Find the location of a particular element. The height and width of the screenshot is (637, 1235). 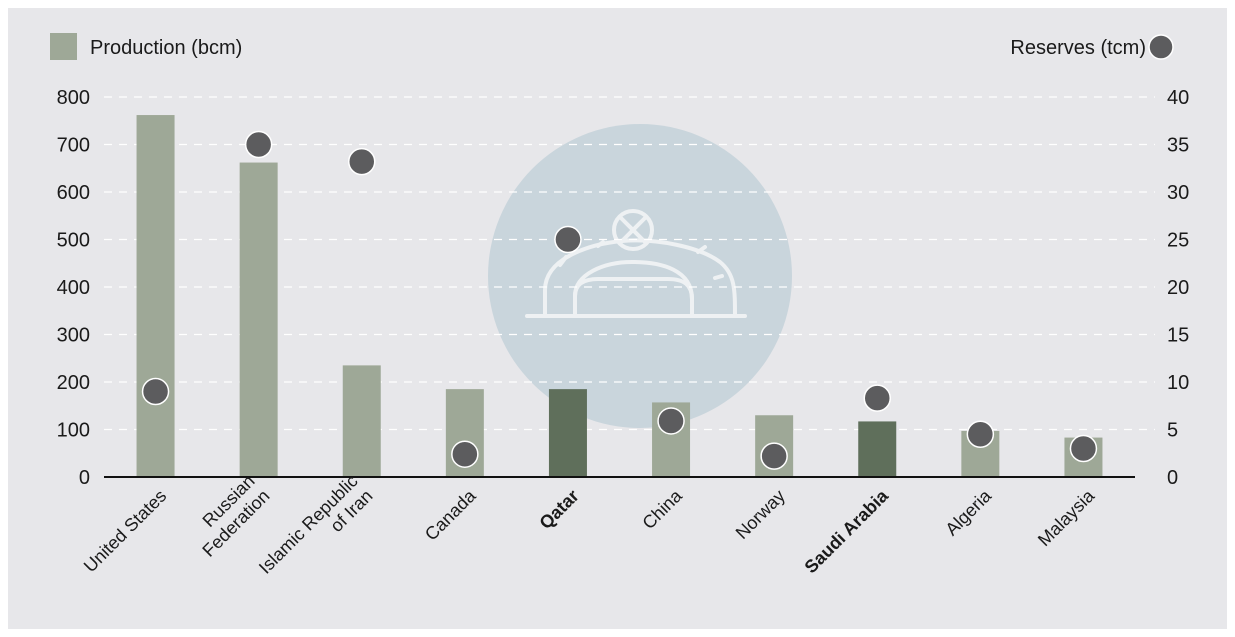

right-tick-label: 20 is located at coordinates (1178, 288).